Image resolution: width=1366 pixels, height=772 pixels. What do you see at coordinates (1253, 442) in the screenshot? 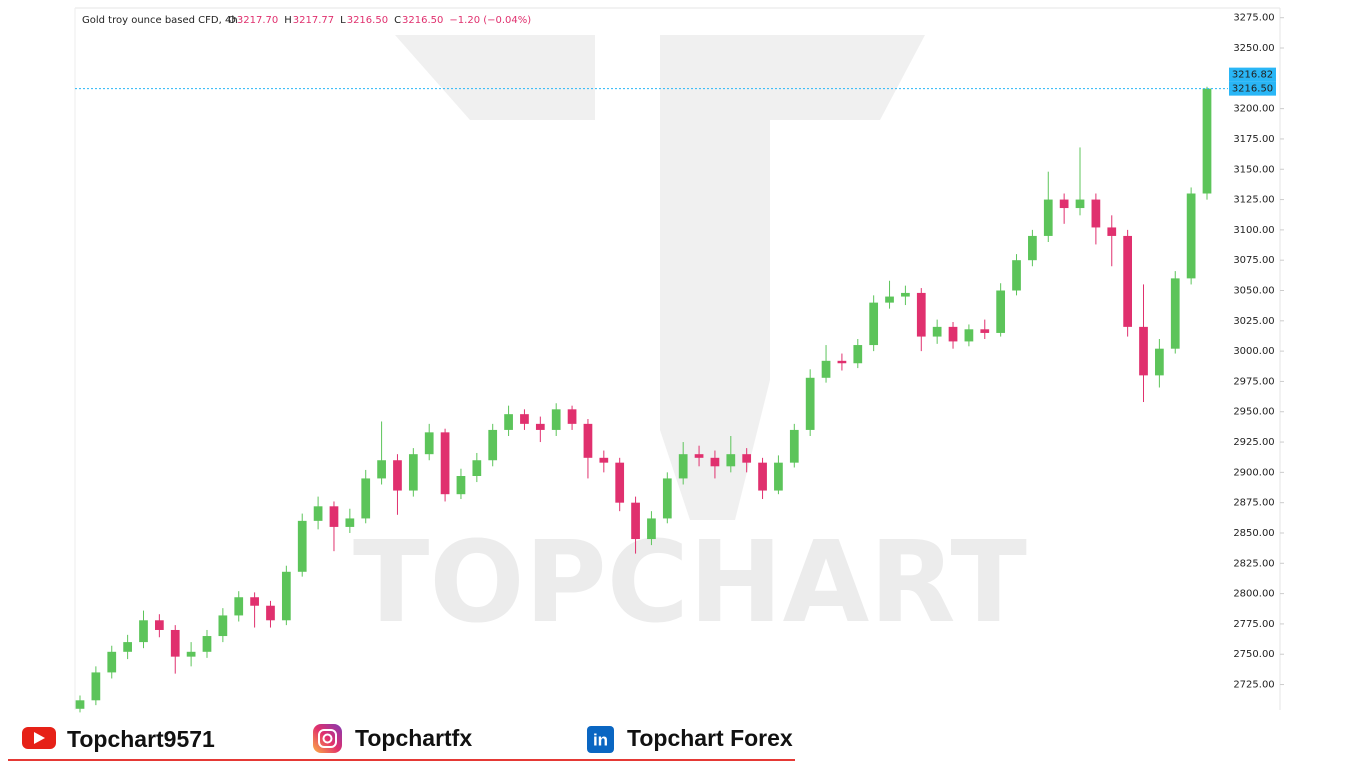
I see `y-tick-label: 2925.00` at bounding box center [1253, 442].